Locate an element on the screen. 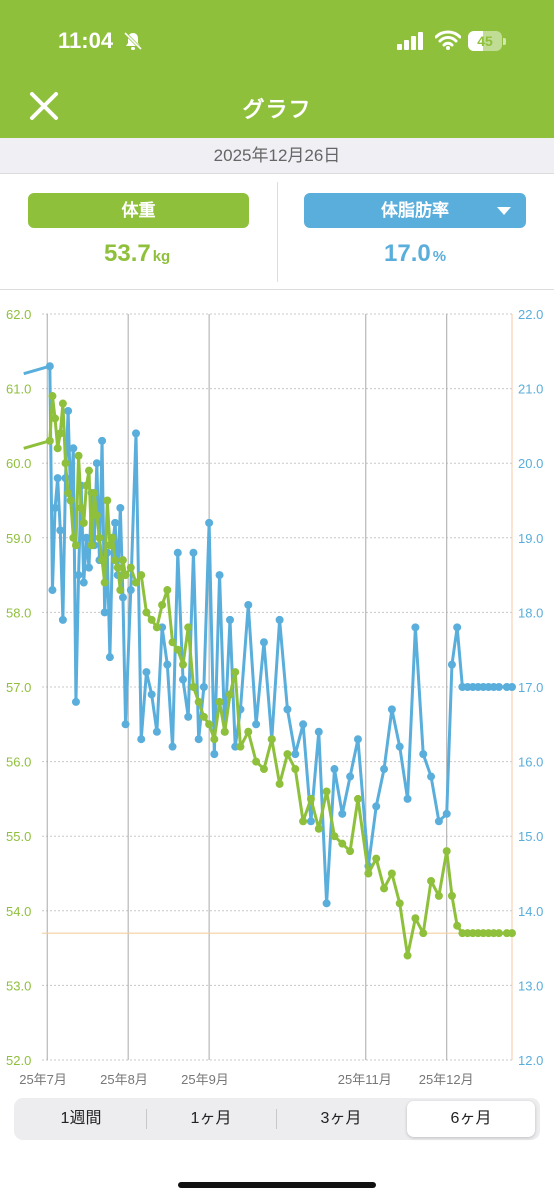 The height and width of the screenshot is (1200, 554). close-icon is located at coordinates (44, 106).